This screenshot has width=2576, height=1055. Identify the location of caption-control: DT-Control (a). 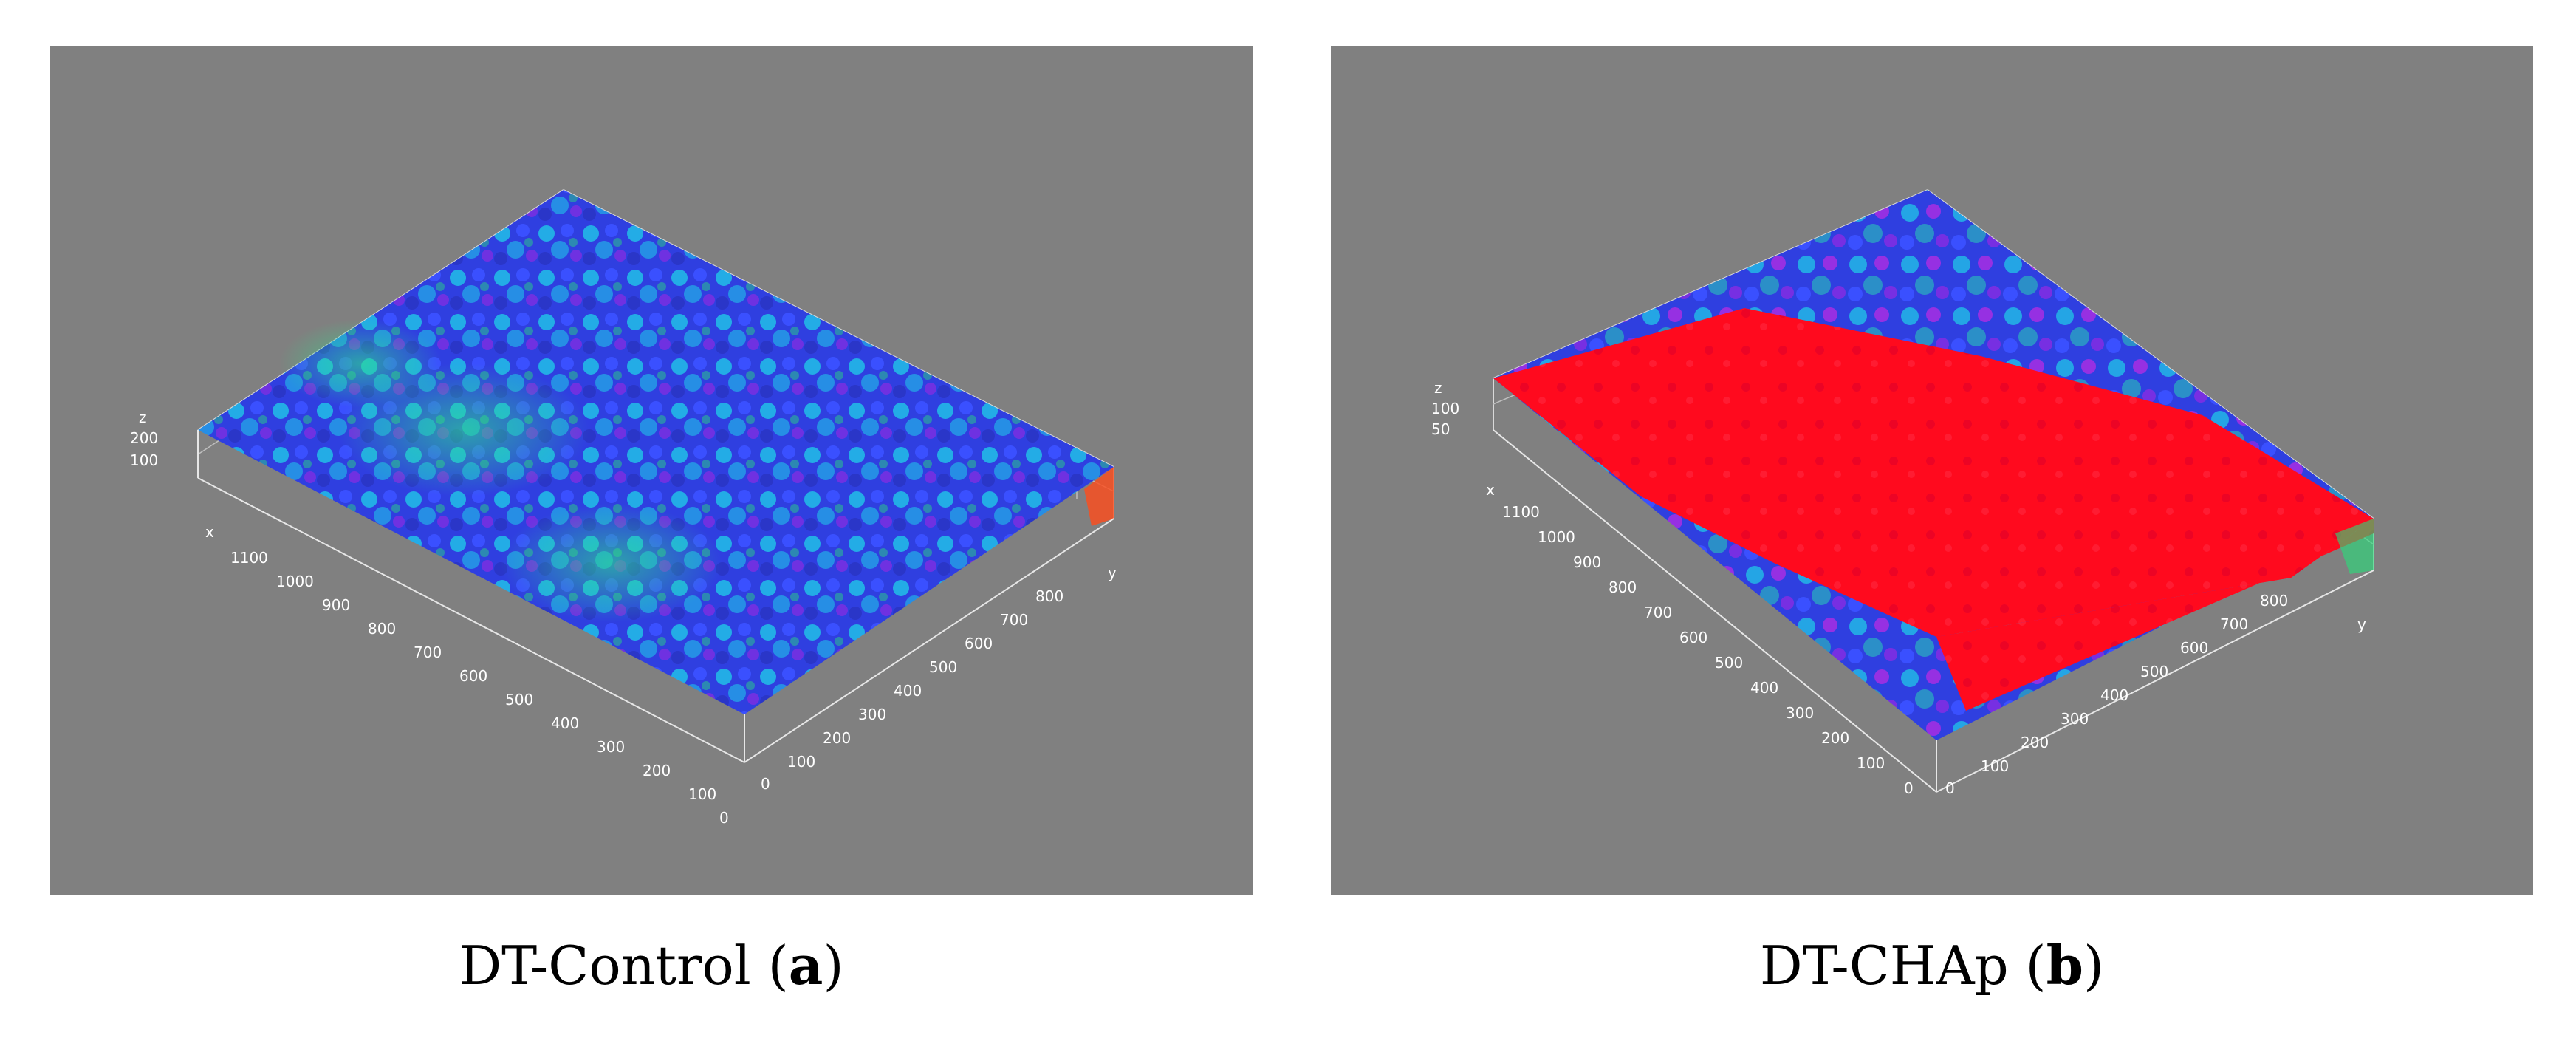
(651, 965).